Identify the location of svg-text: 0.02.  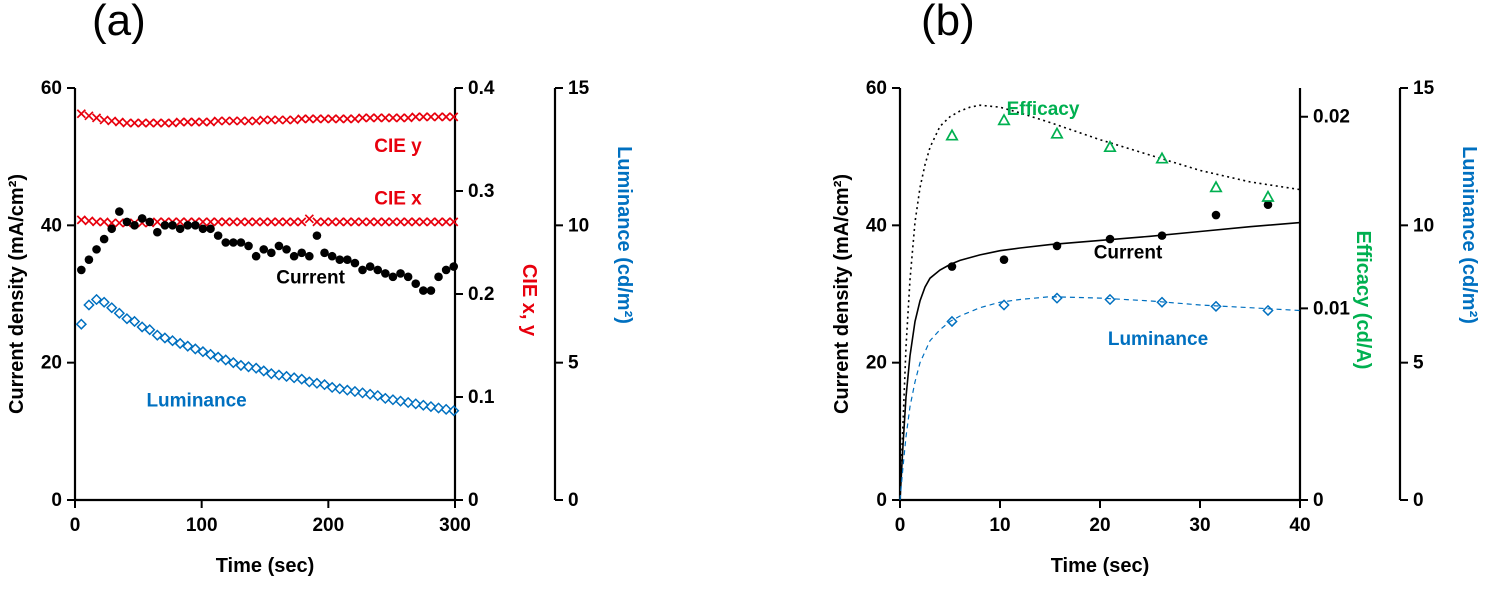
(1331, 117).